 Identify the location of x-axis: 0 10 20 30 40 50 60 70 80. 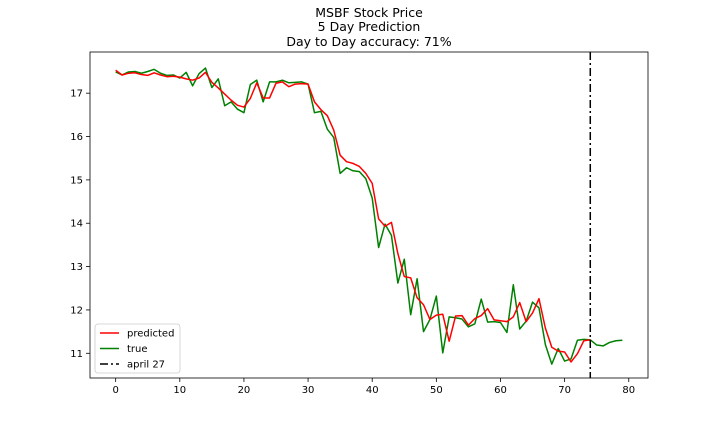
(373, 387).